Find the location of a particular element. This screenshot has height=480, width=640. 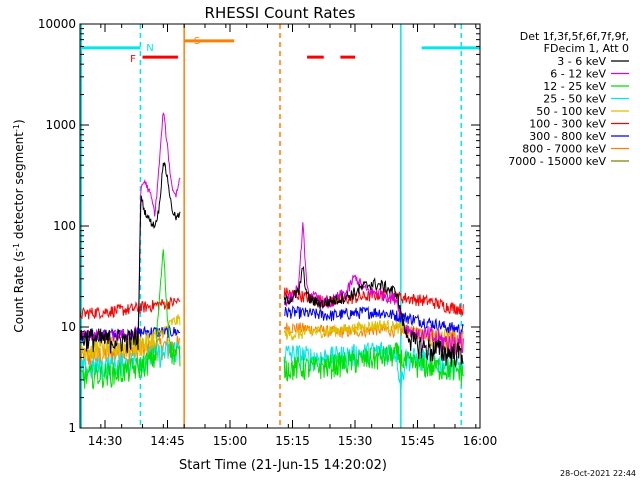

legend-entry-label: 7000 - 15000 keV is located at coordinates (557, 161).